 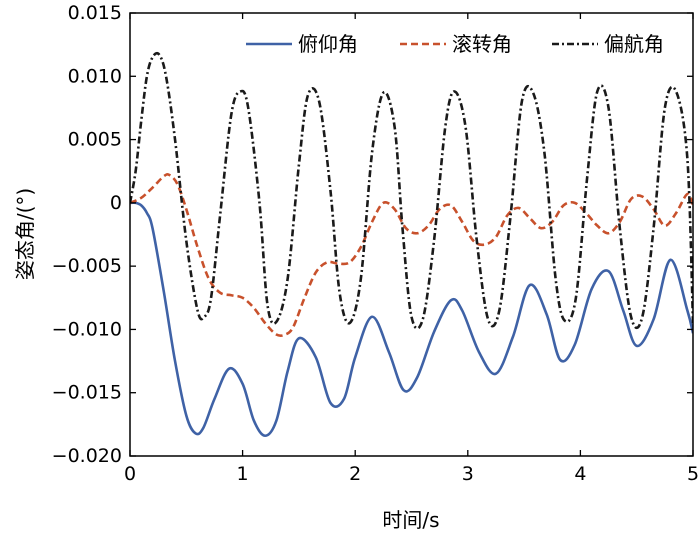 I want to click on legend-label-3: 偏航角, so click(x=634, y=44).